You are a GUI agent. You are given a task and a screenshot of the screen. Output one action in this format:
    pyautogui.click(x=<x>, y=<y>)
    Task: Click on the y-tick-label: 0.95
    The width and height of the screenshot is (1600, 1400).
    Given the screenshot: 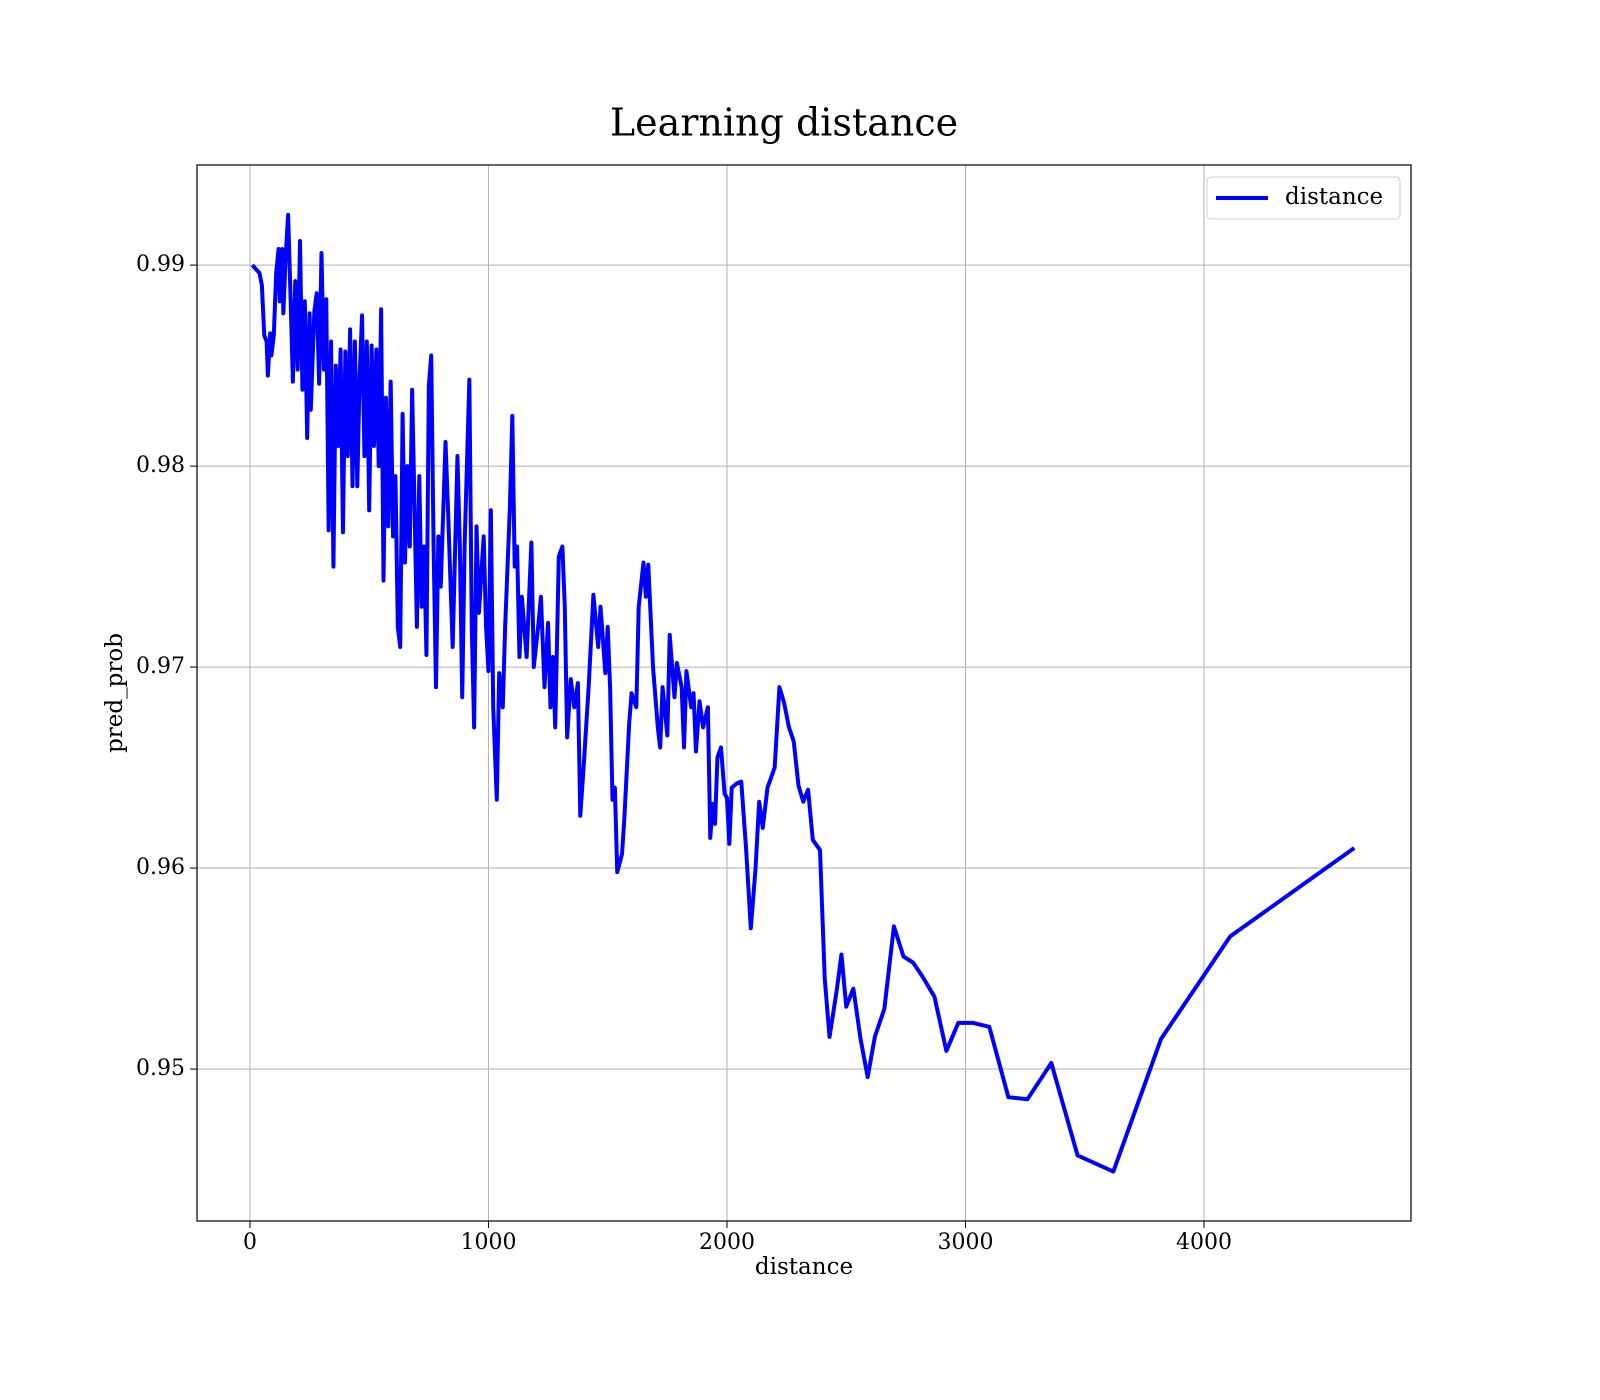 What is the action you would take?
    pyautogui.click(x=160, y=1068)
    